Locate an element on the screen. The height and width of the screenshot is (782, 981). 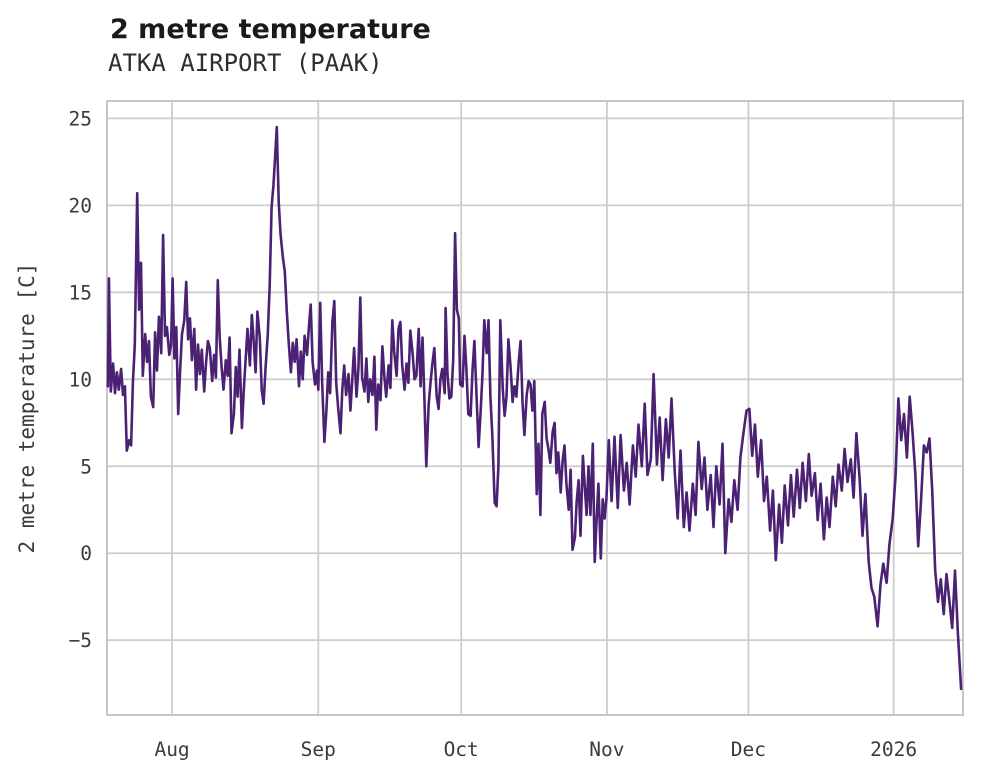
y-tick-label: −5 is located at coordinates (80, 640).